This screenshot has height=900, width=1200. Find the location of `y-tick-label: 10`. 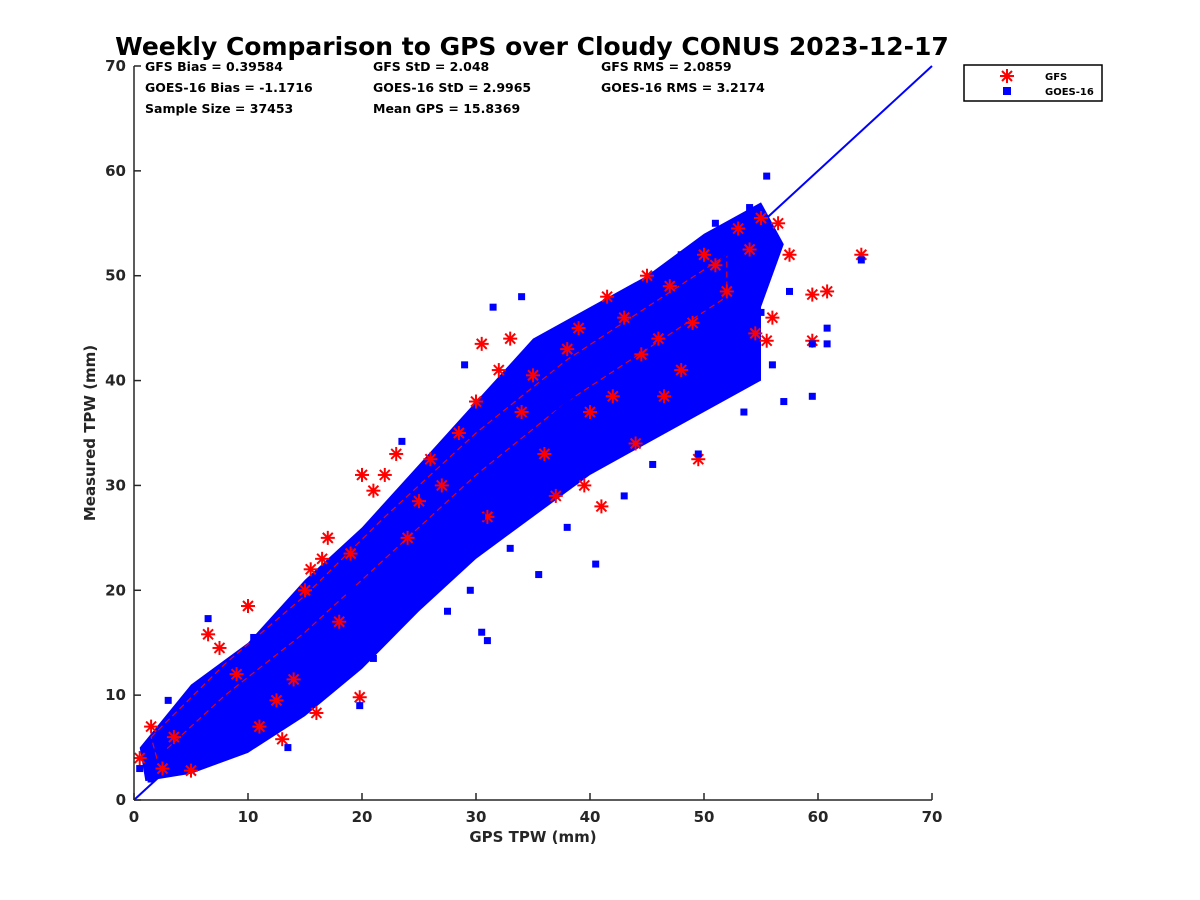

y-tick-label: 10 is located at coordinates (115, 695).